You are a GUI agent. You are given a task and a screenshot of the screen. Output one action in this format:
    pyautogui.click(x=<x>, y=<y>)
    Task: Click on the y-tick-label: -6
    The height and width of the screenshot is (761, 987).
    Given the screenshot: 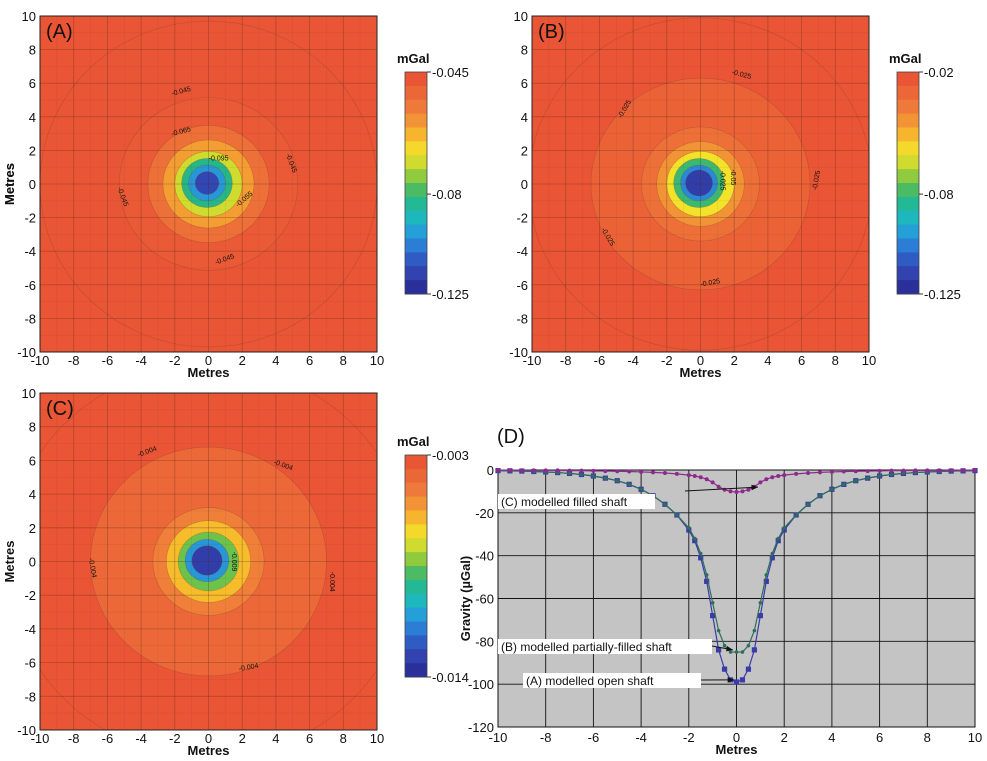 What is the action you would take?
    pyautogui.click(x=30, y=663)
    